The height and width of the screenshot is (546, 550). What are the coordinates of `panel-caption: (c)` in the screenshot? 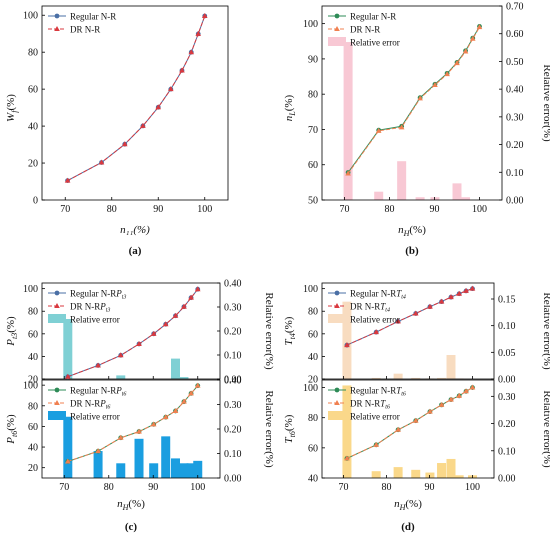 It's located at (131, 527).